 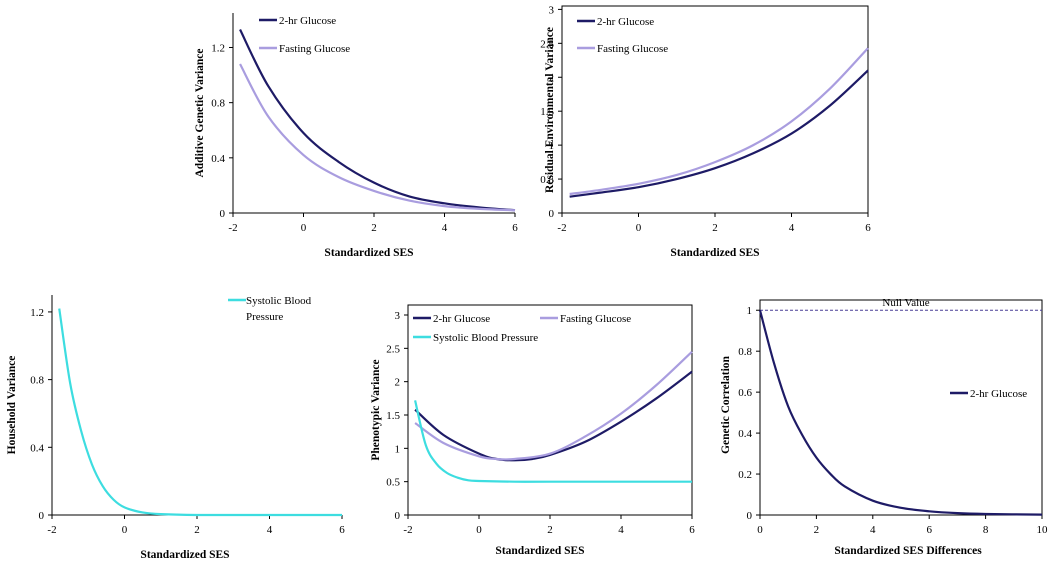 What do you see at coordinates (485, 338) in the screenshot?
I see `legend-label: Systolic Blood Pressure` at bounding box center [485, 338].